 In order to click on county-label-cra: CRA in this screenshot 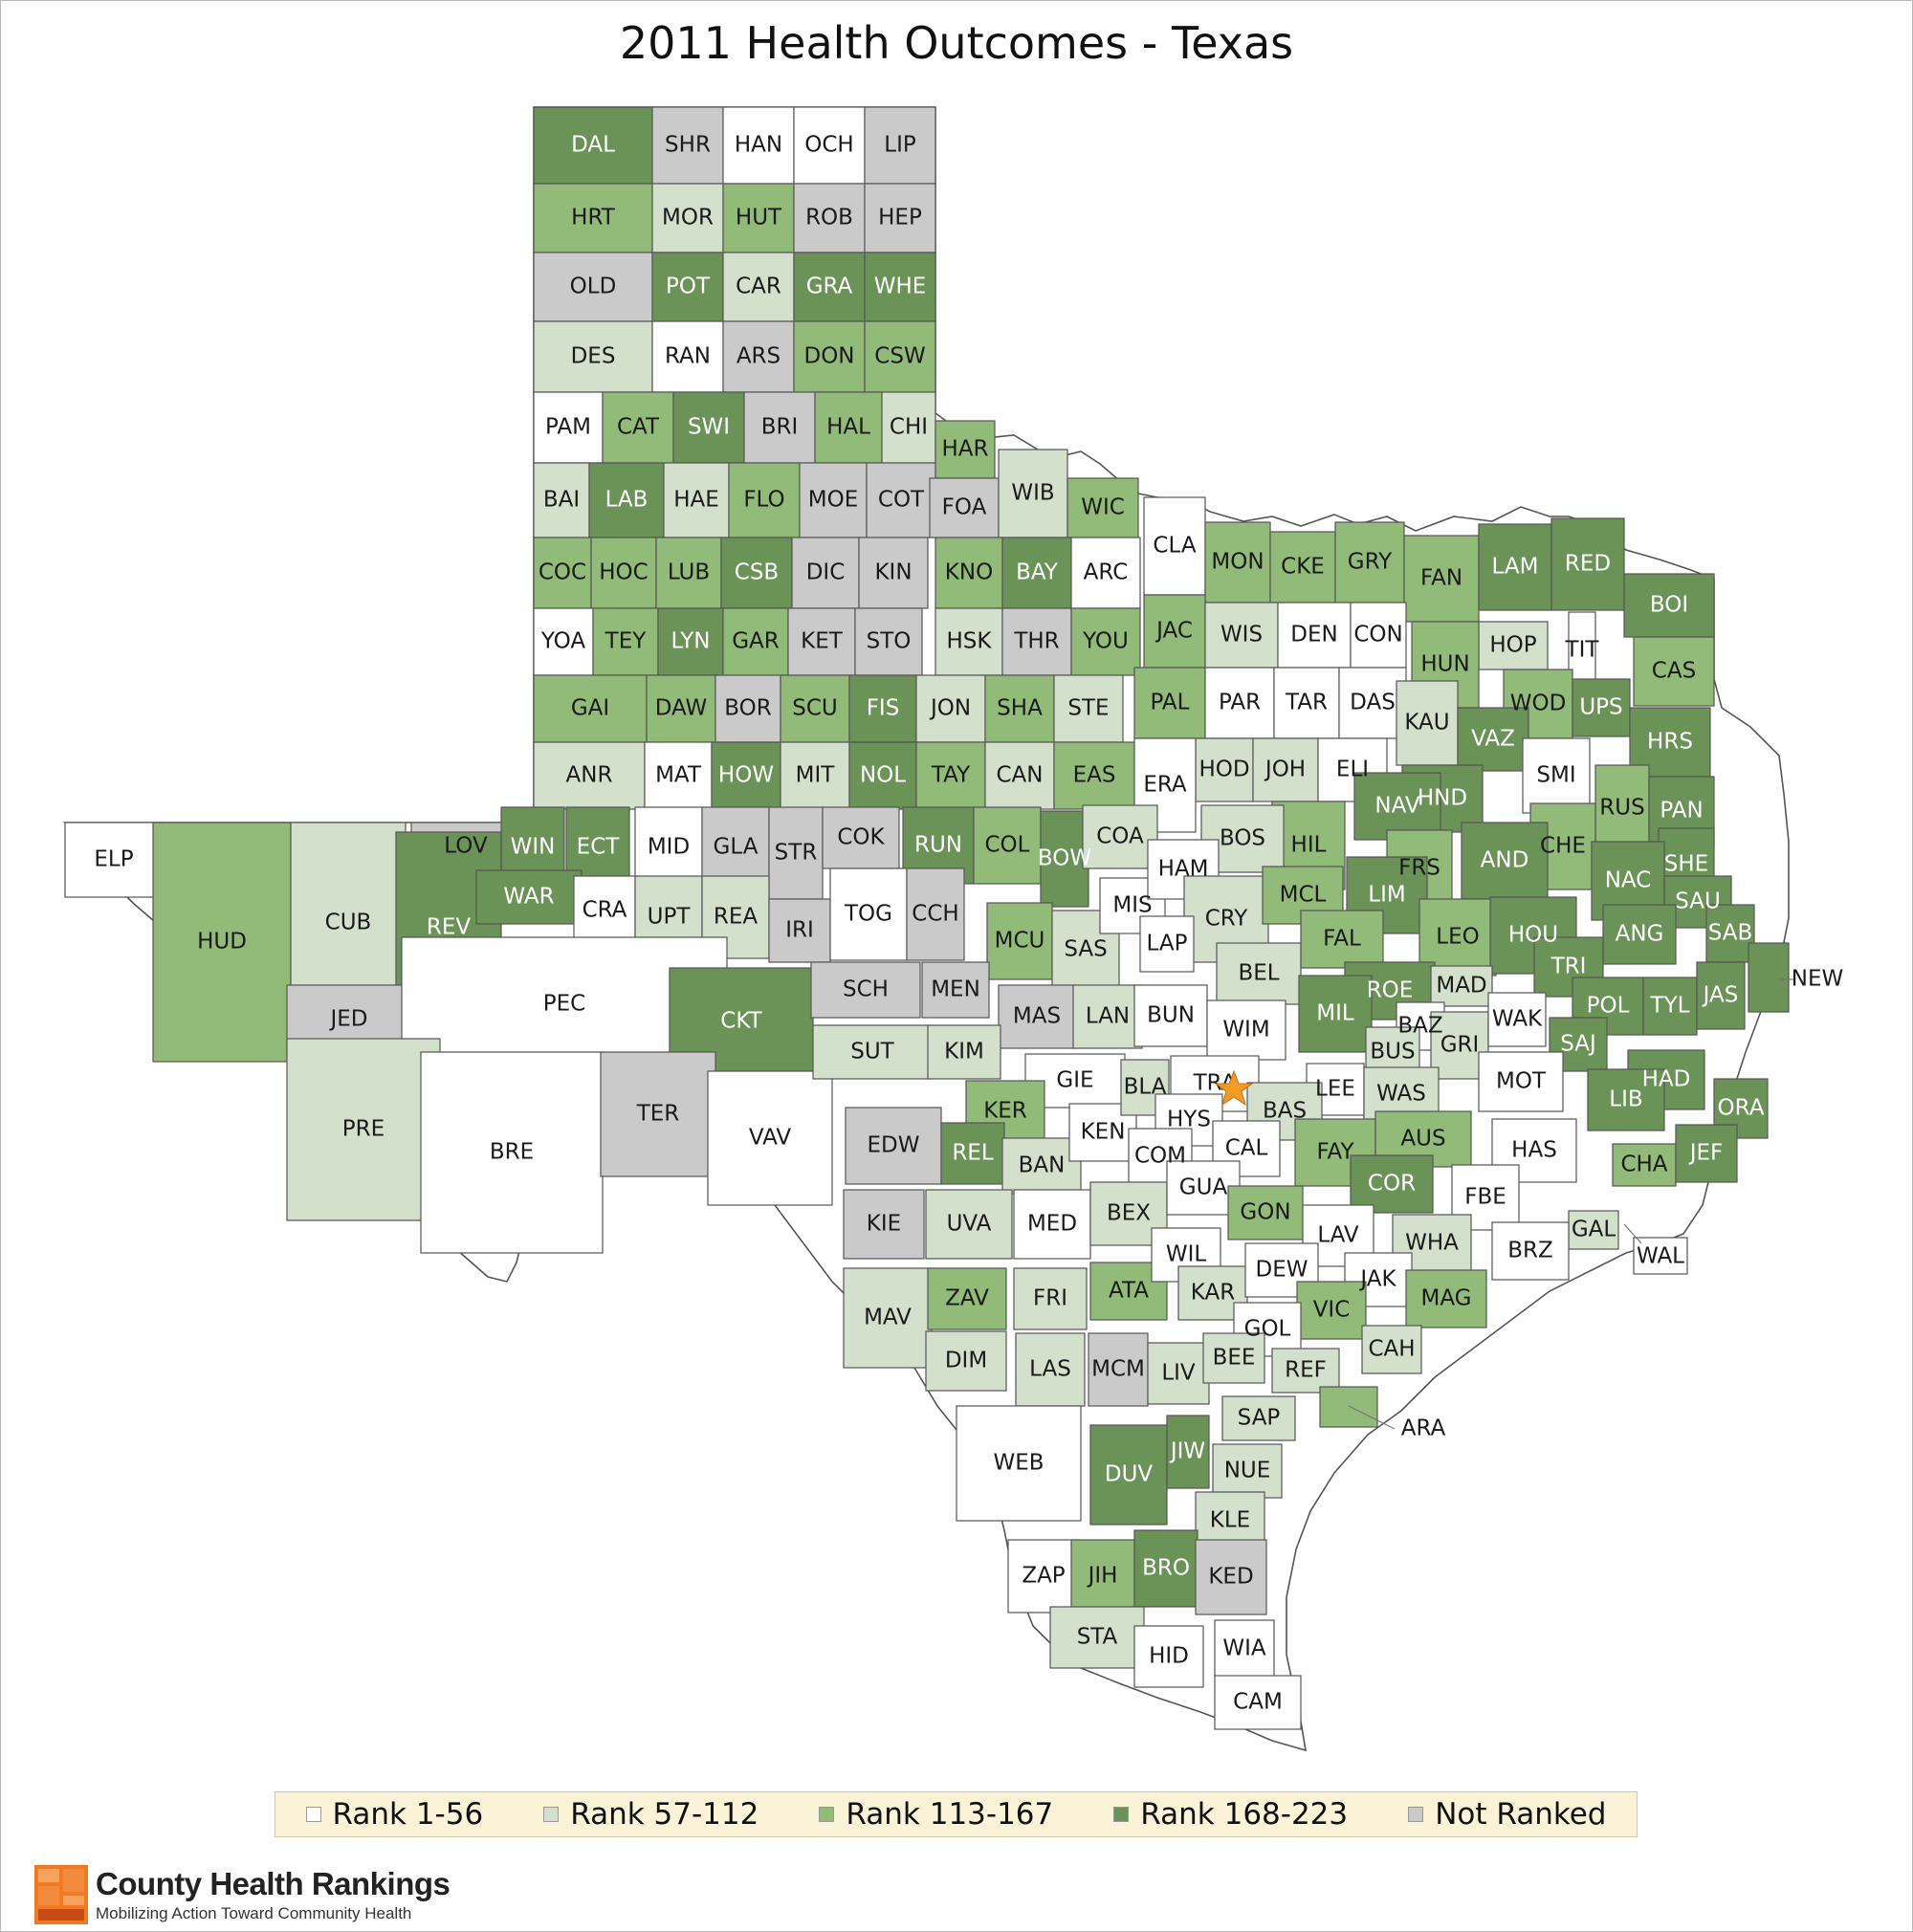, I will do `click(605, 910)`.